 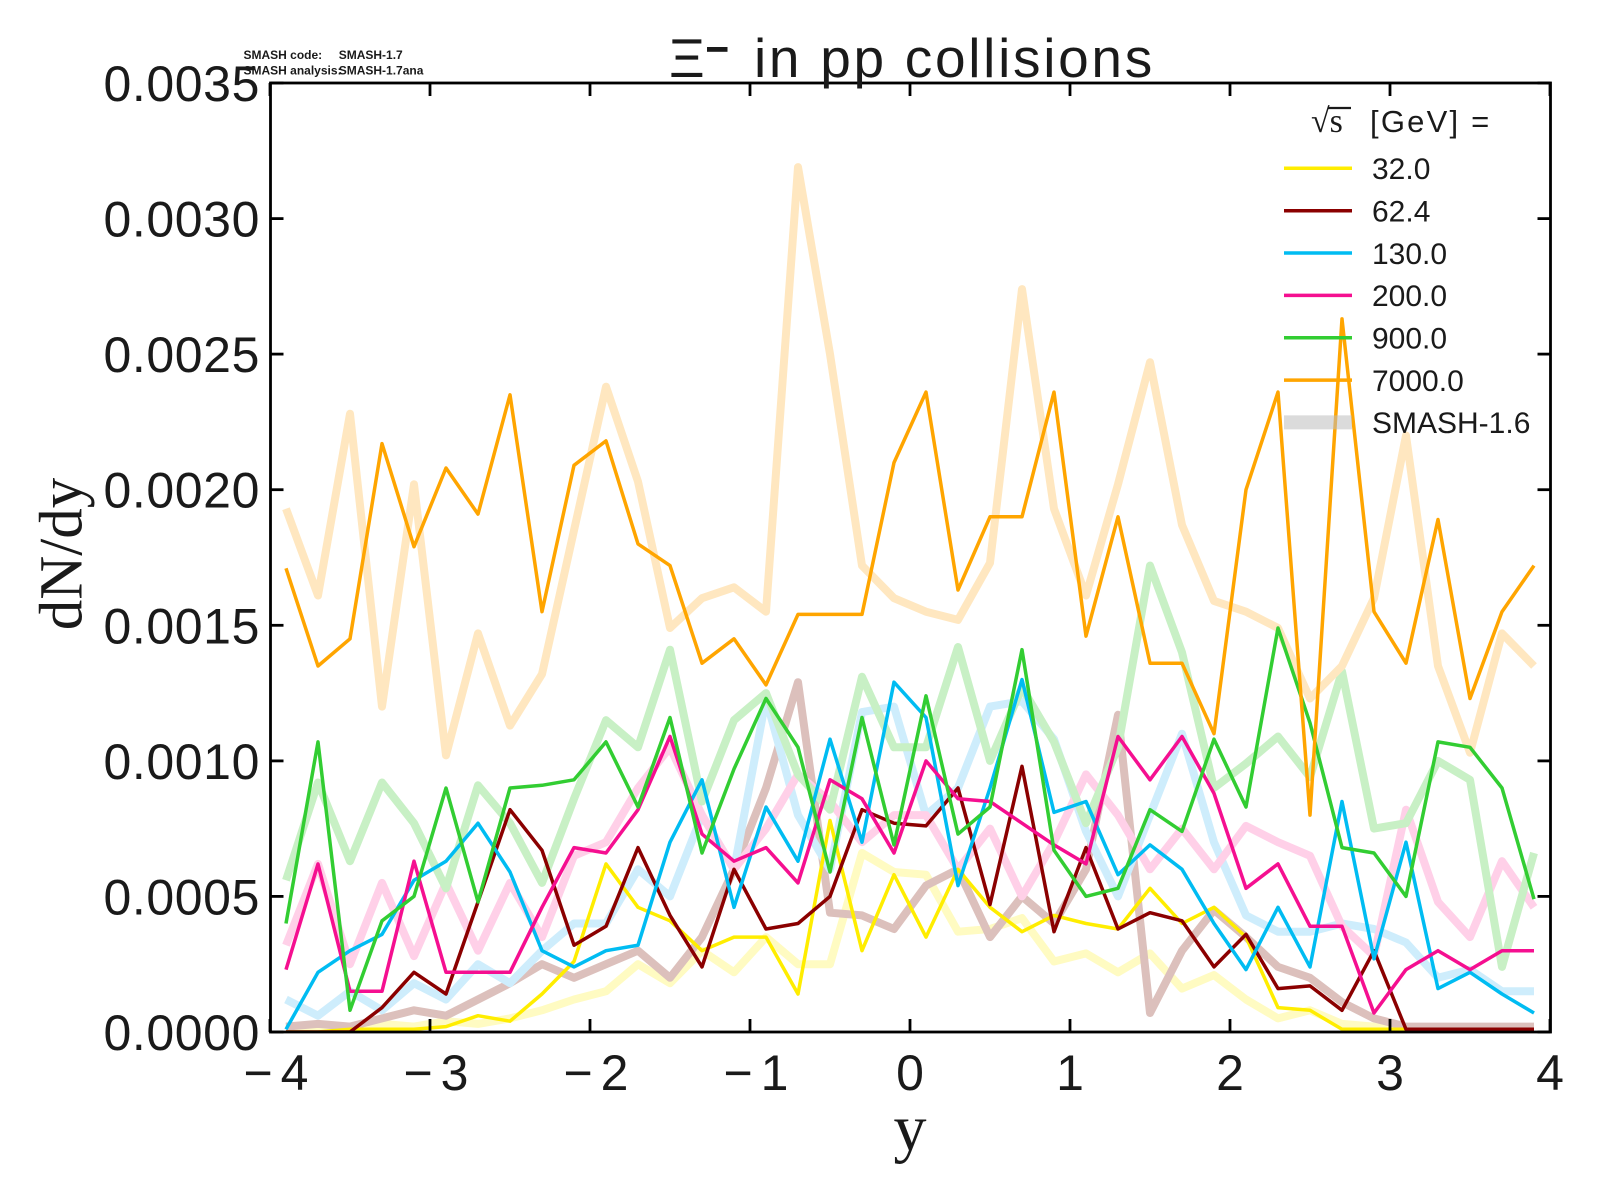 What do you see at coordinates (371, 55) in the screenshot?
I see `svg-text: SMASH-1.7` at bounding box center [371, 55].